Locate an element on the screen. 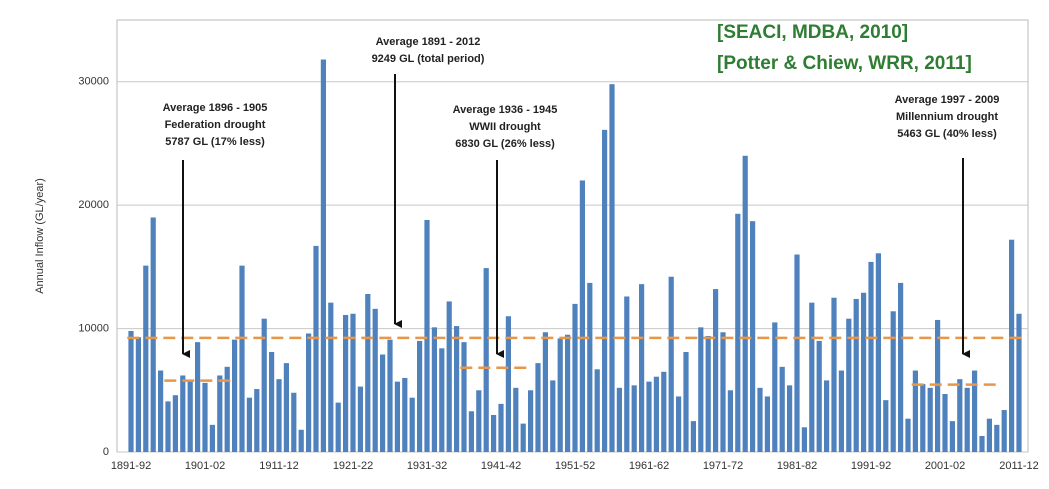 The height and width of the screenshot is (489, 1049). x-tick-label: 1981-82 is located at coordinates (797, 466).